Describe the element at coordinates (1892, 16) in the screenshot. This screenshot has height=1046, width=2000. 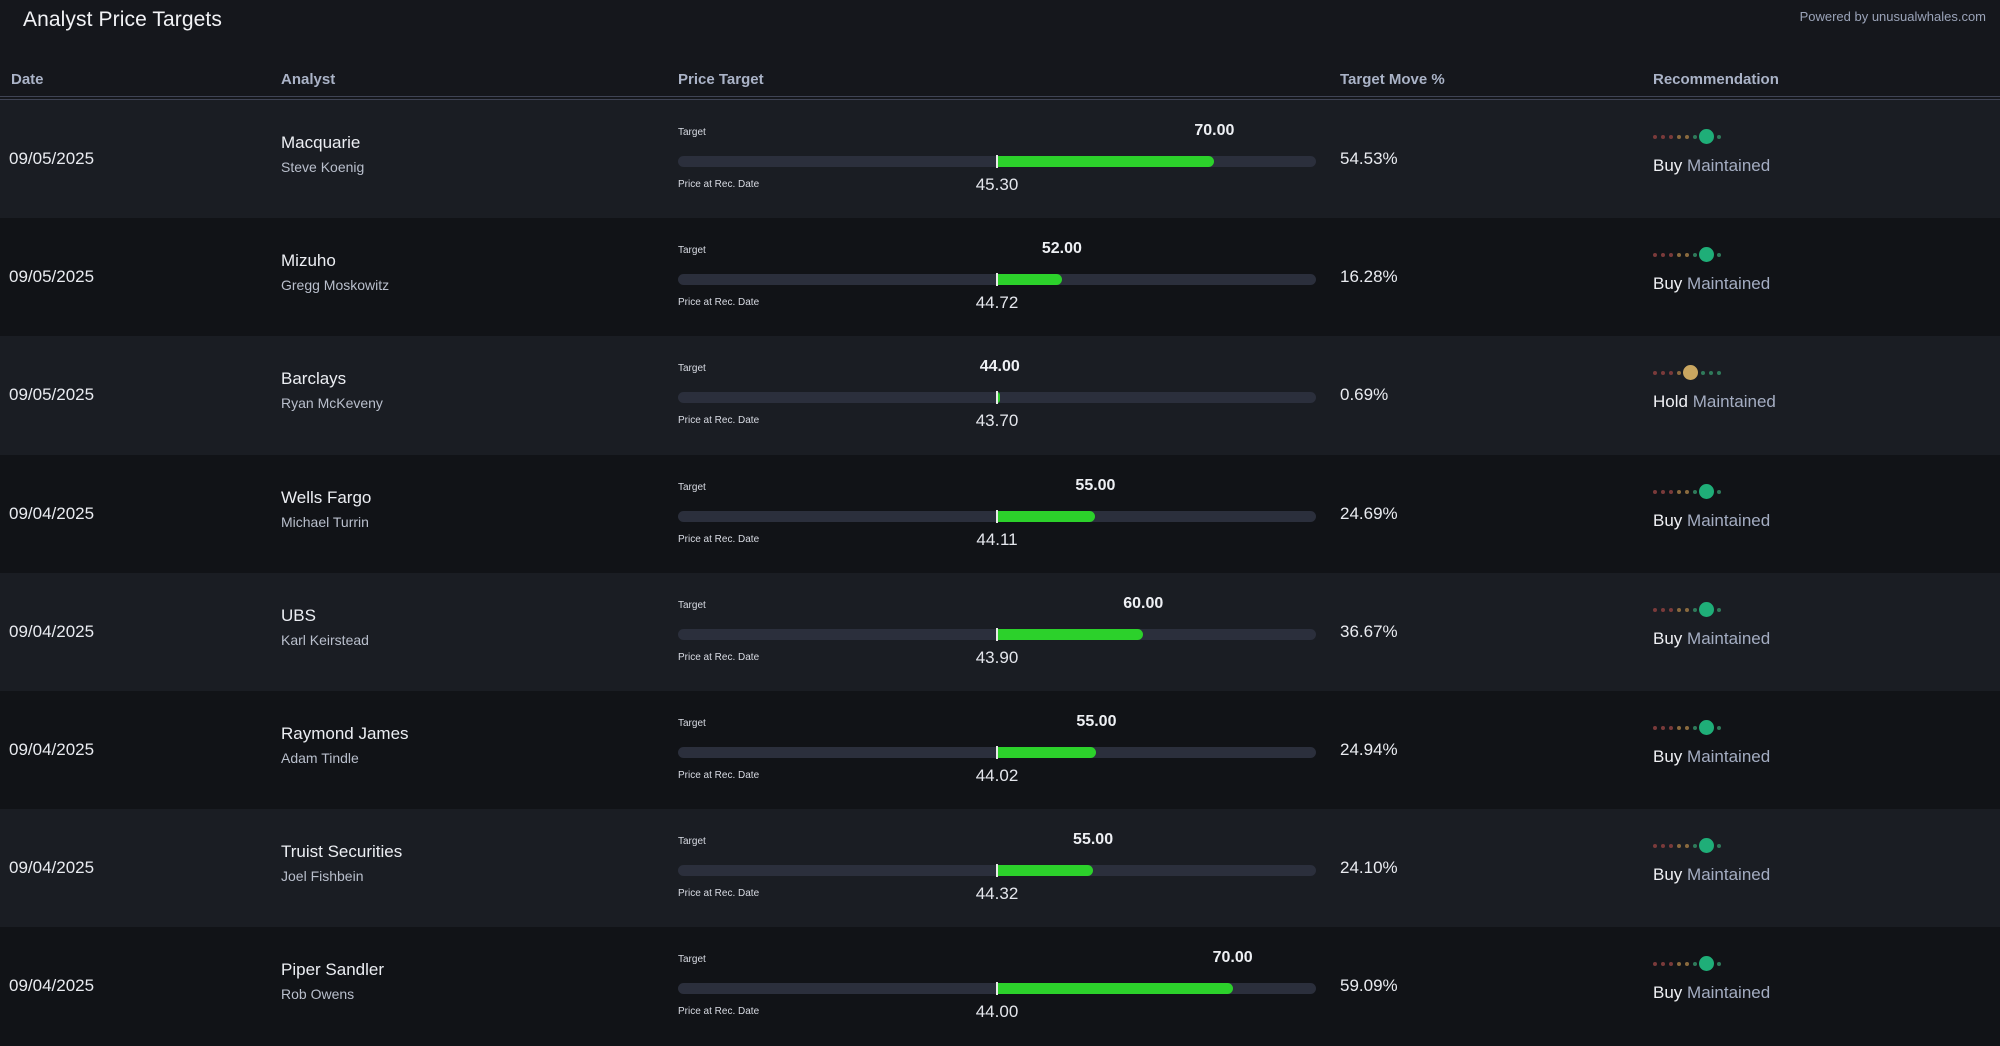
I see `powered-by-link: Powered by unusualwhales.com` at that location.